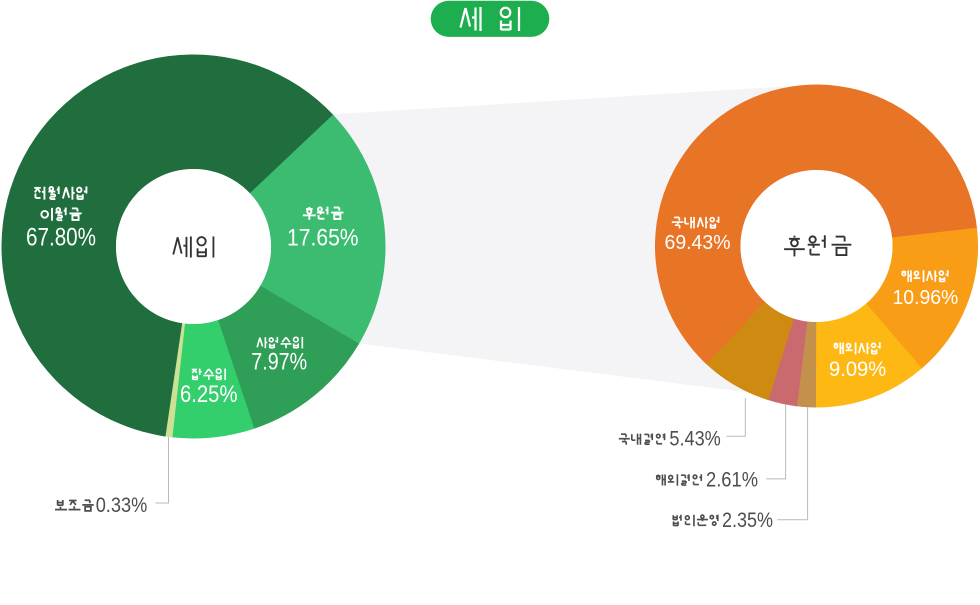 This screenshot has height=605, width=980. What do you see at coordinates (61, 238) in the screenshot?
I see `svg-text: 67.80%` at bounding box center [61, 238].